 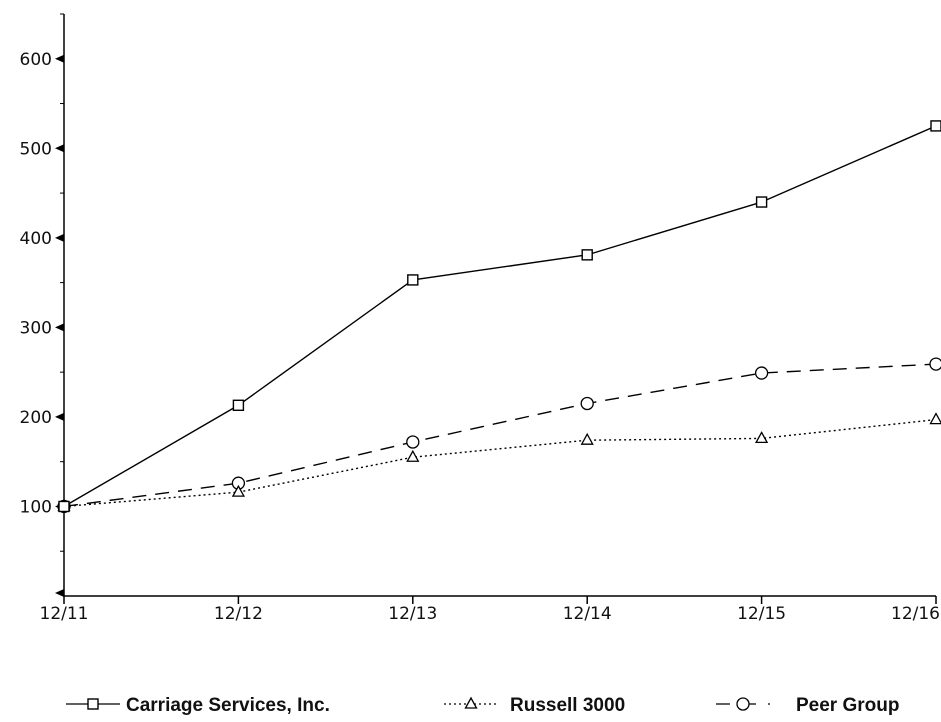 I want to click on x-tick-label: 12/12, so click(x=238, y=614).